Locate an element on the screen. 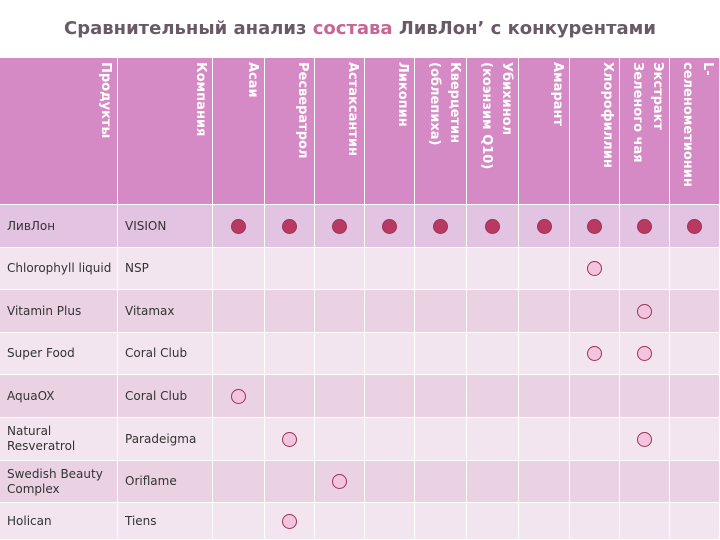 This screenshot has width=720, height=540. product-name: Vitamin Plus is located at coordinates (59, 311).